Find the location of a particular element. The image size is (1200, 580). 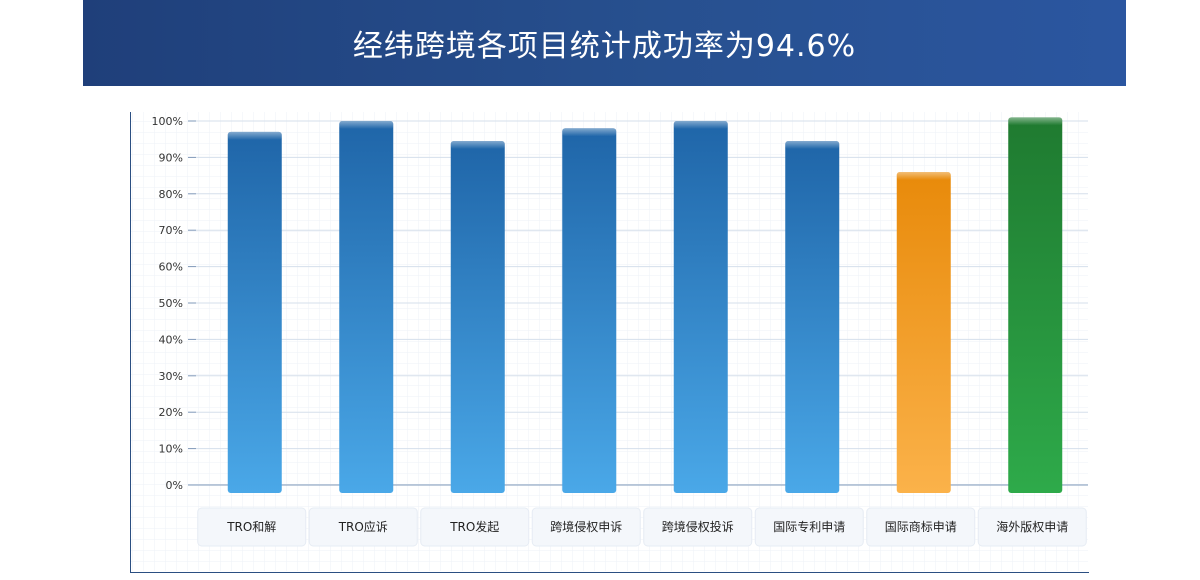

x-category-label: TRO应诉 is located at coordinates (363, 526).